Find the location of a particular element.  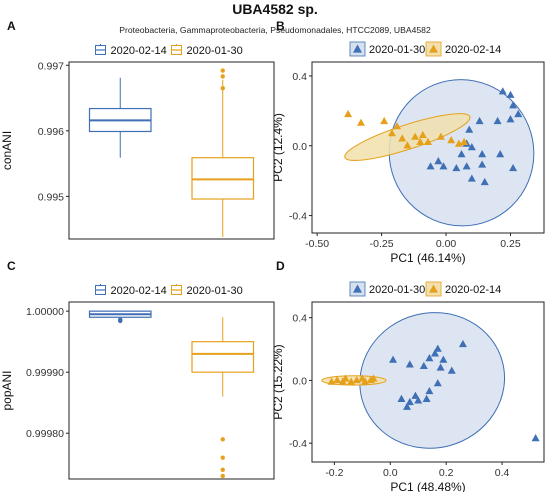

y-tick-label: 0.99990 is located at coordinates (45, 373).